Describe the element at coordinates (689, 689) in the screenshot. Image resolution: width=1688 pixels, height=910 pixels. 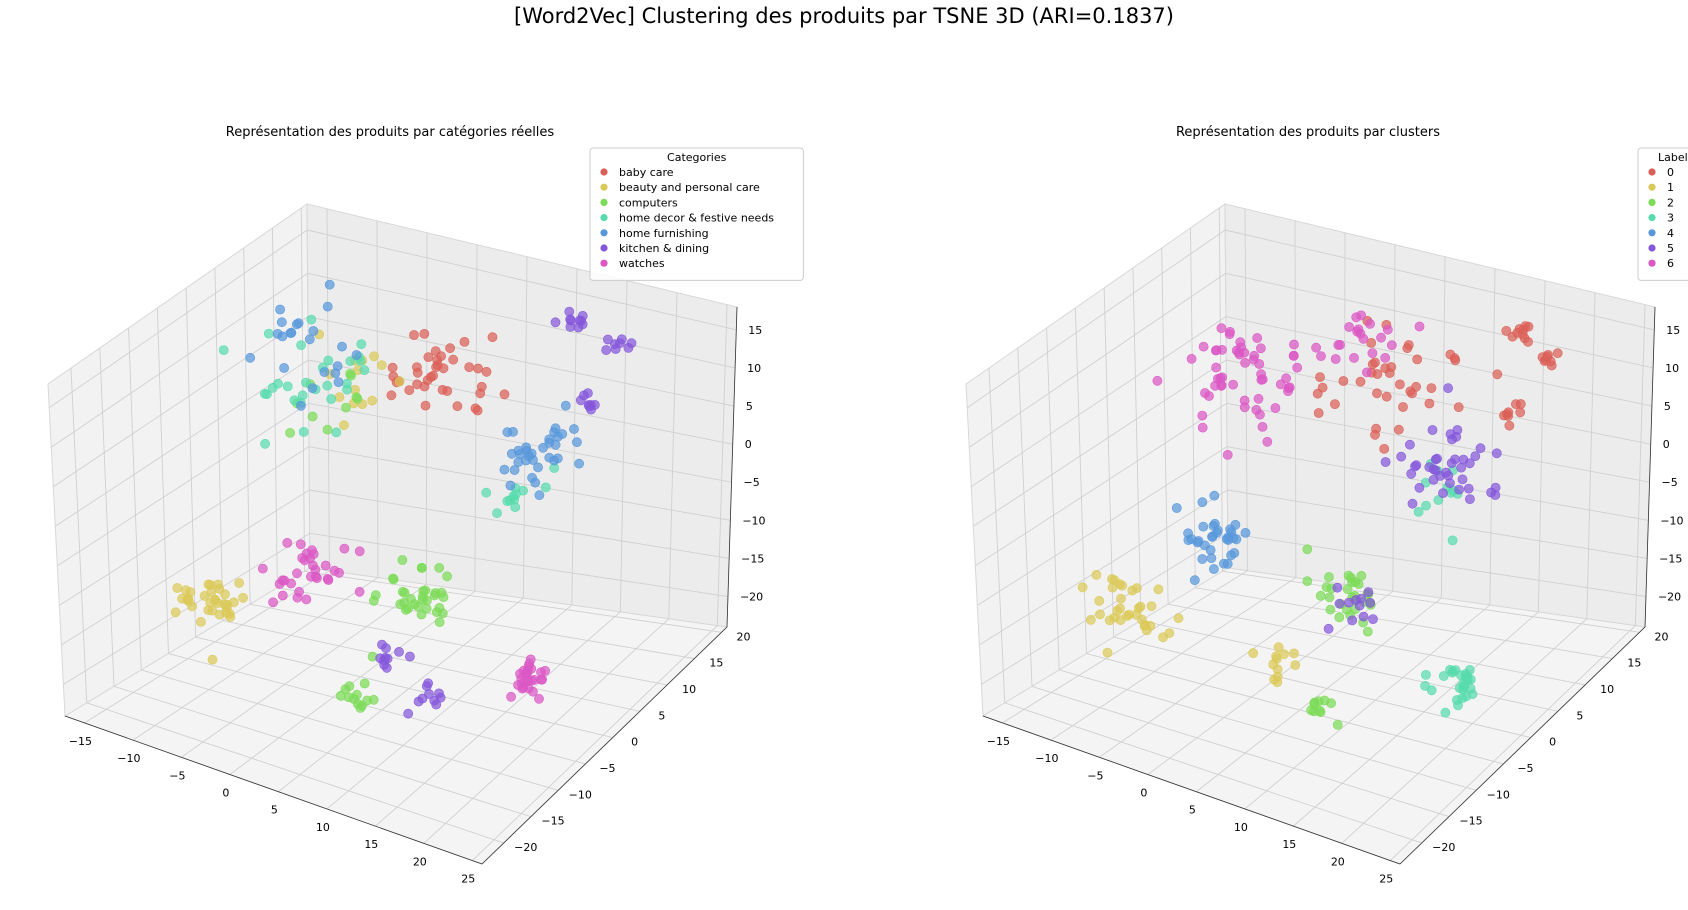
I see `y-tick-label: 10` at that location.